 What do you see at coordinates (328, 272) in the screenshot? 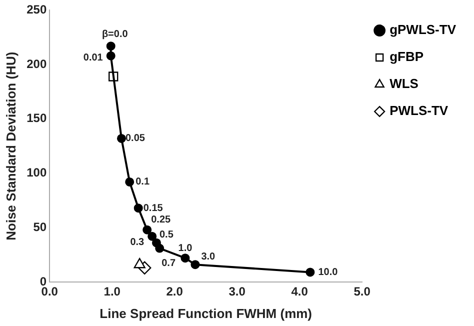
I see `annotation: 10.0` at bounding box center [328, 272].